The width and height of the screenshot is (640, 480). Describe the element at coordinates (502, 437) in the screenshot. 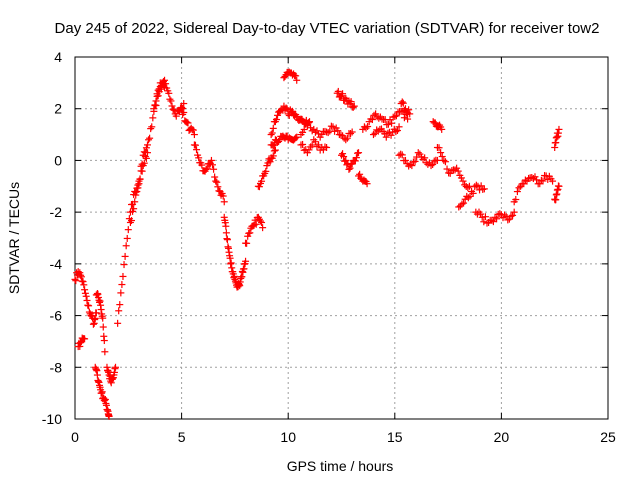

I see `x-tick-label: 20` at that location.